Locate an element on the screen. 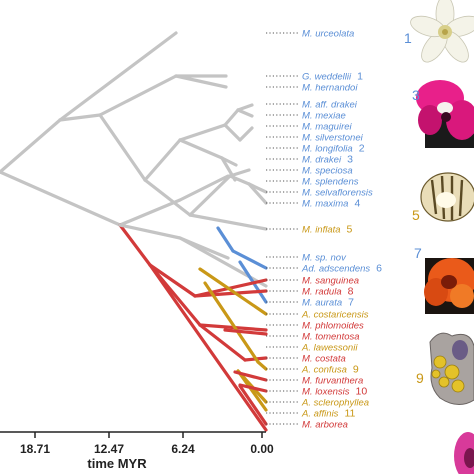  taxon-label: M. loxensis is located at coordinates (326, 391).